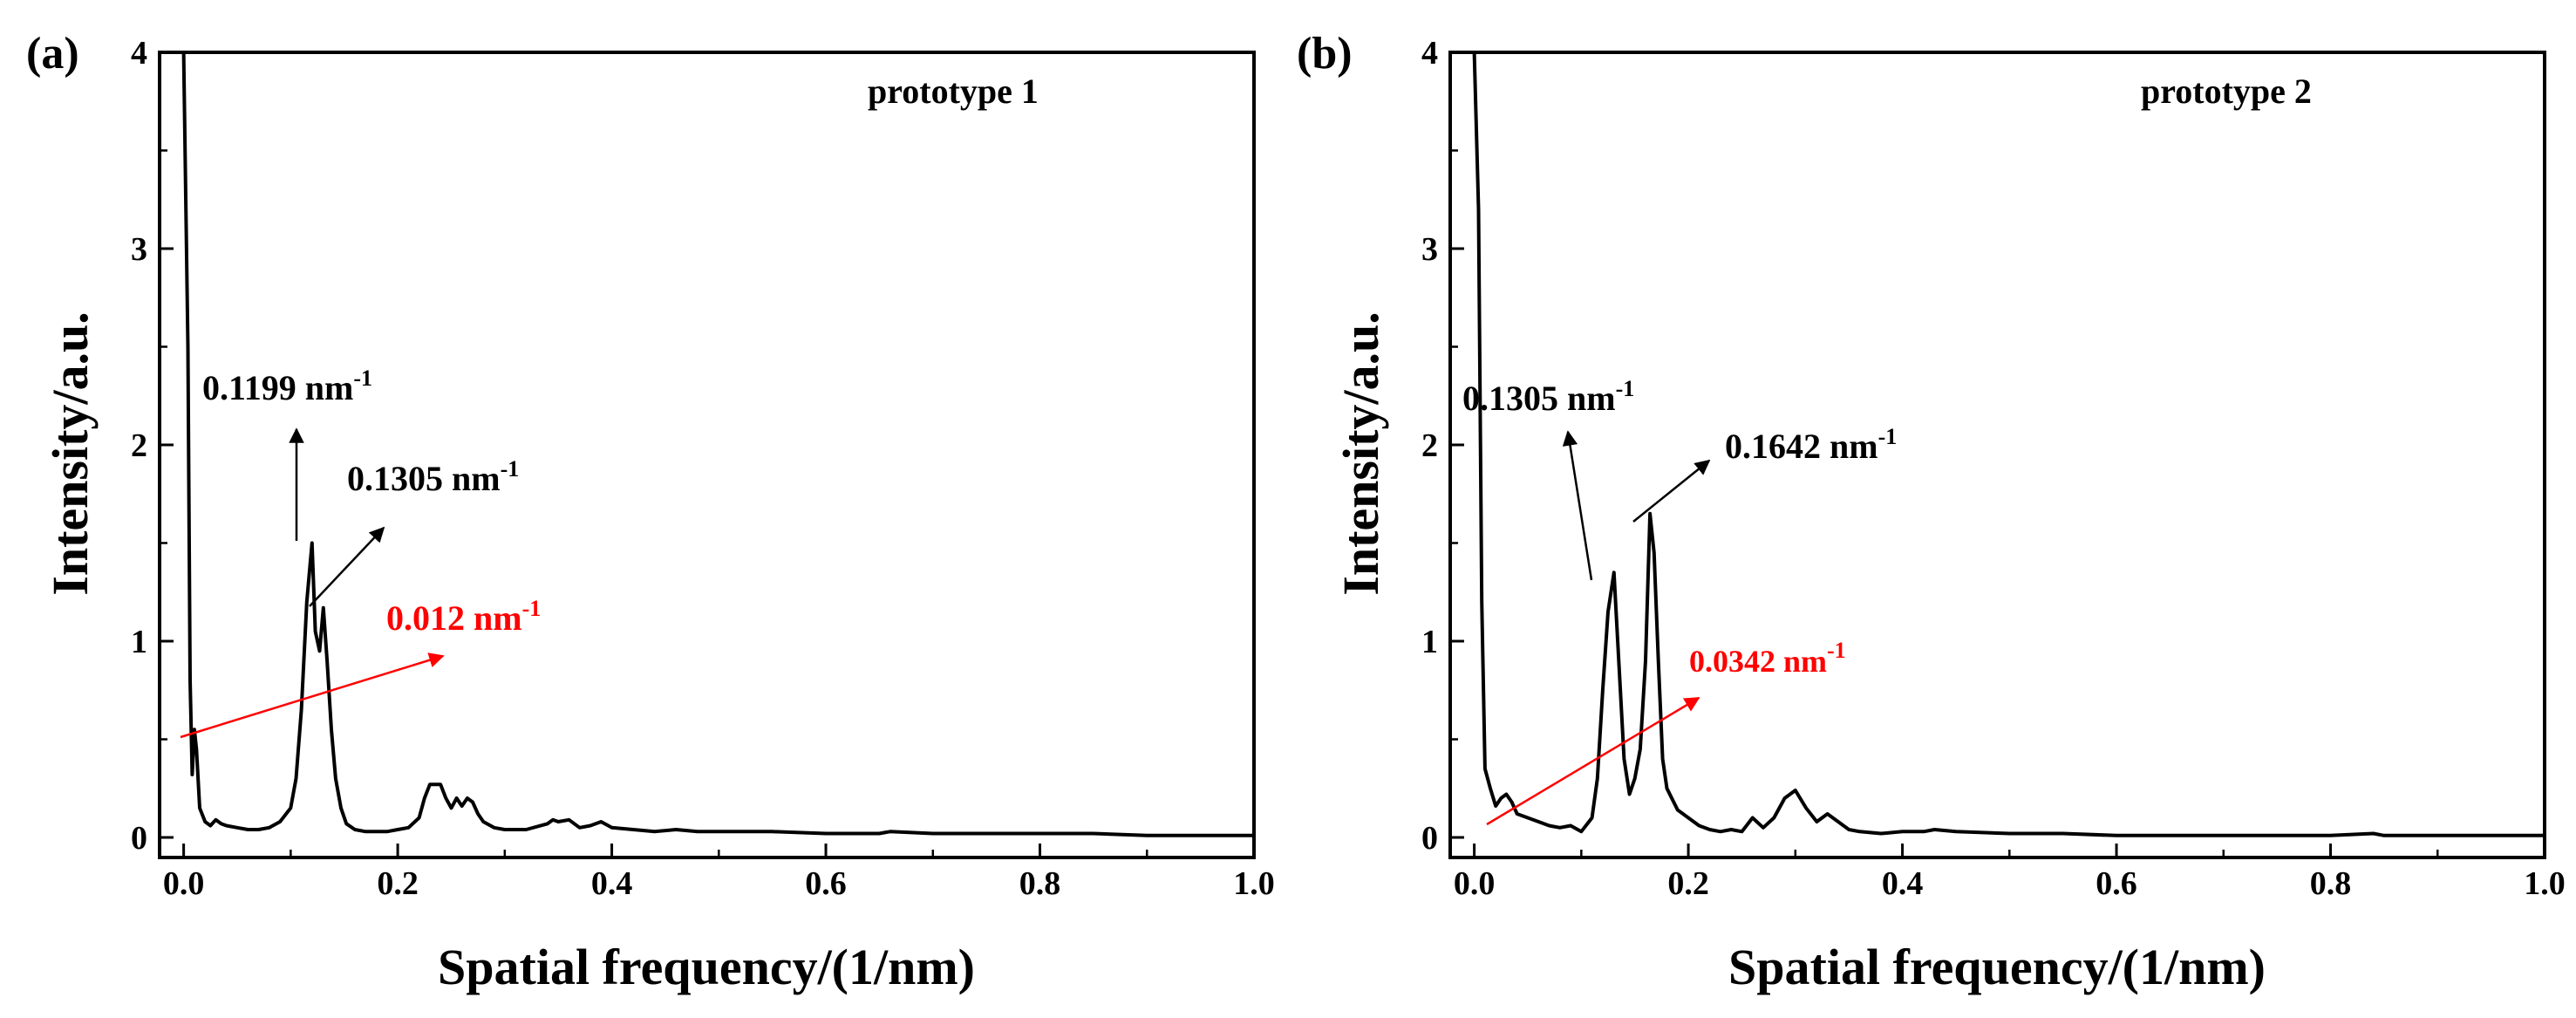 The height and width of the screenshot is (1018, 2576). I want to click on legend-label: prototype 1, so click(953, 92).